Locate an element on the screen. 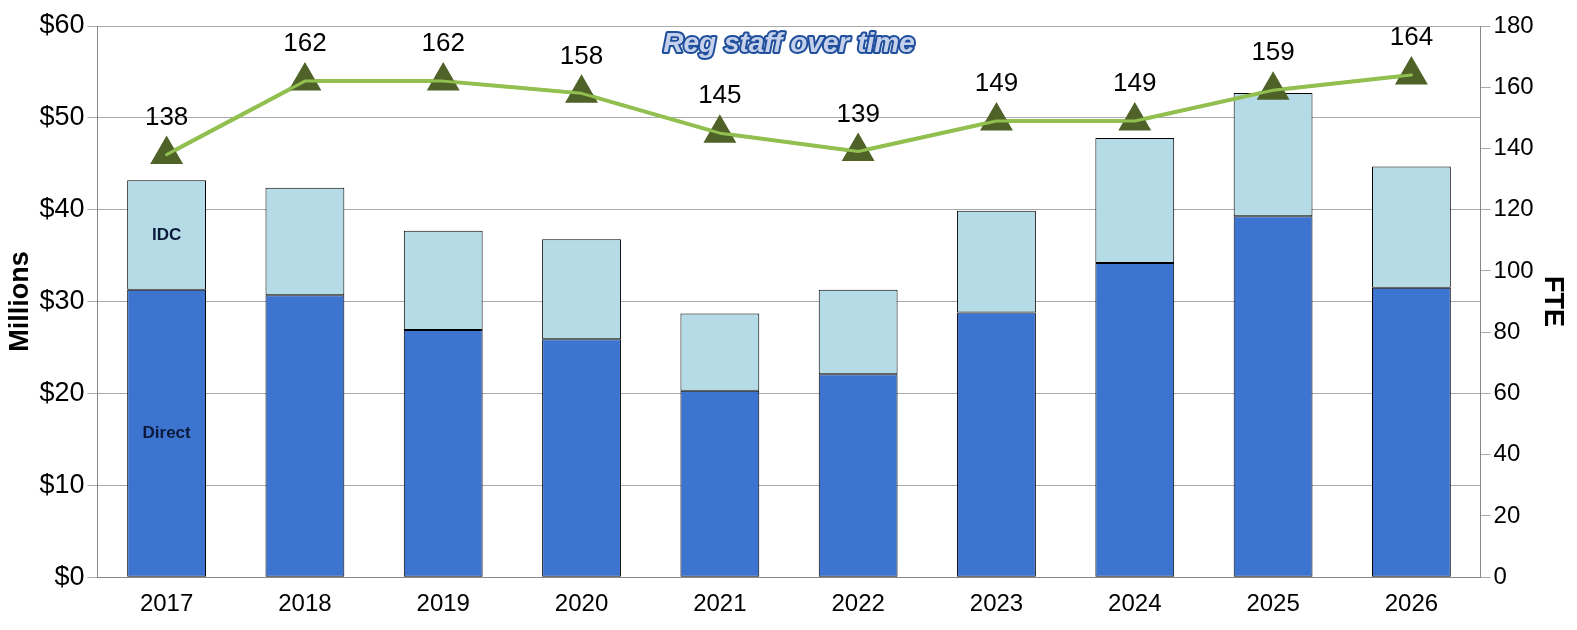  x-tick-label: 2025 is located at coordinates (1273, 603).